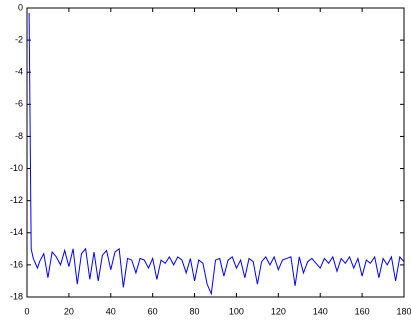  I want to click on y-tick-label: -14, so click(16, 232).